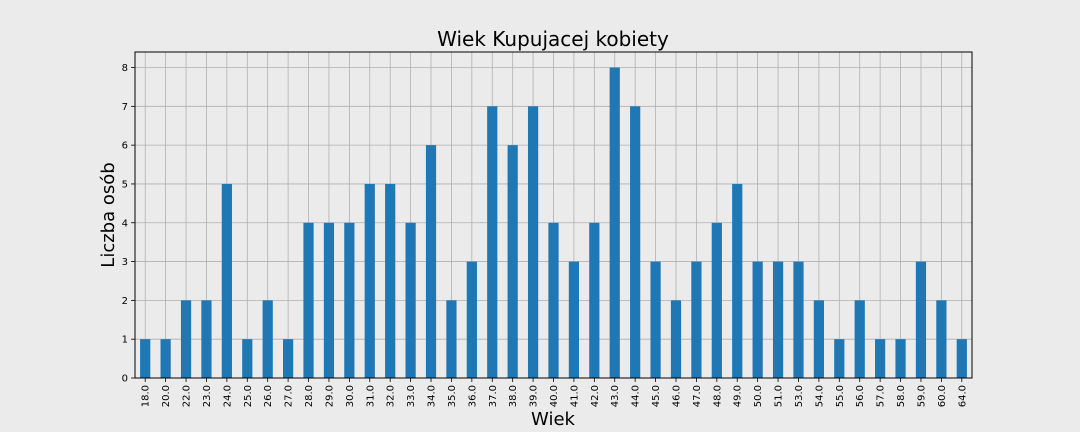 This screenshot has width=1080, height=432. What do you see at coordinates (309, 396) in the screenshot?
I see `x-tick-label: 28.0` at bounding box center [309, 396].